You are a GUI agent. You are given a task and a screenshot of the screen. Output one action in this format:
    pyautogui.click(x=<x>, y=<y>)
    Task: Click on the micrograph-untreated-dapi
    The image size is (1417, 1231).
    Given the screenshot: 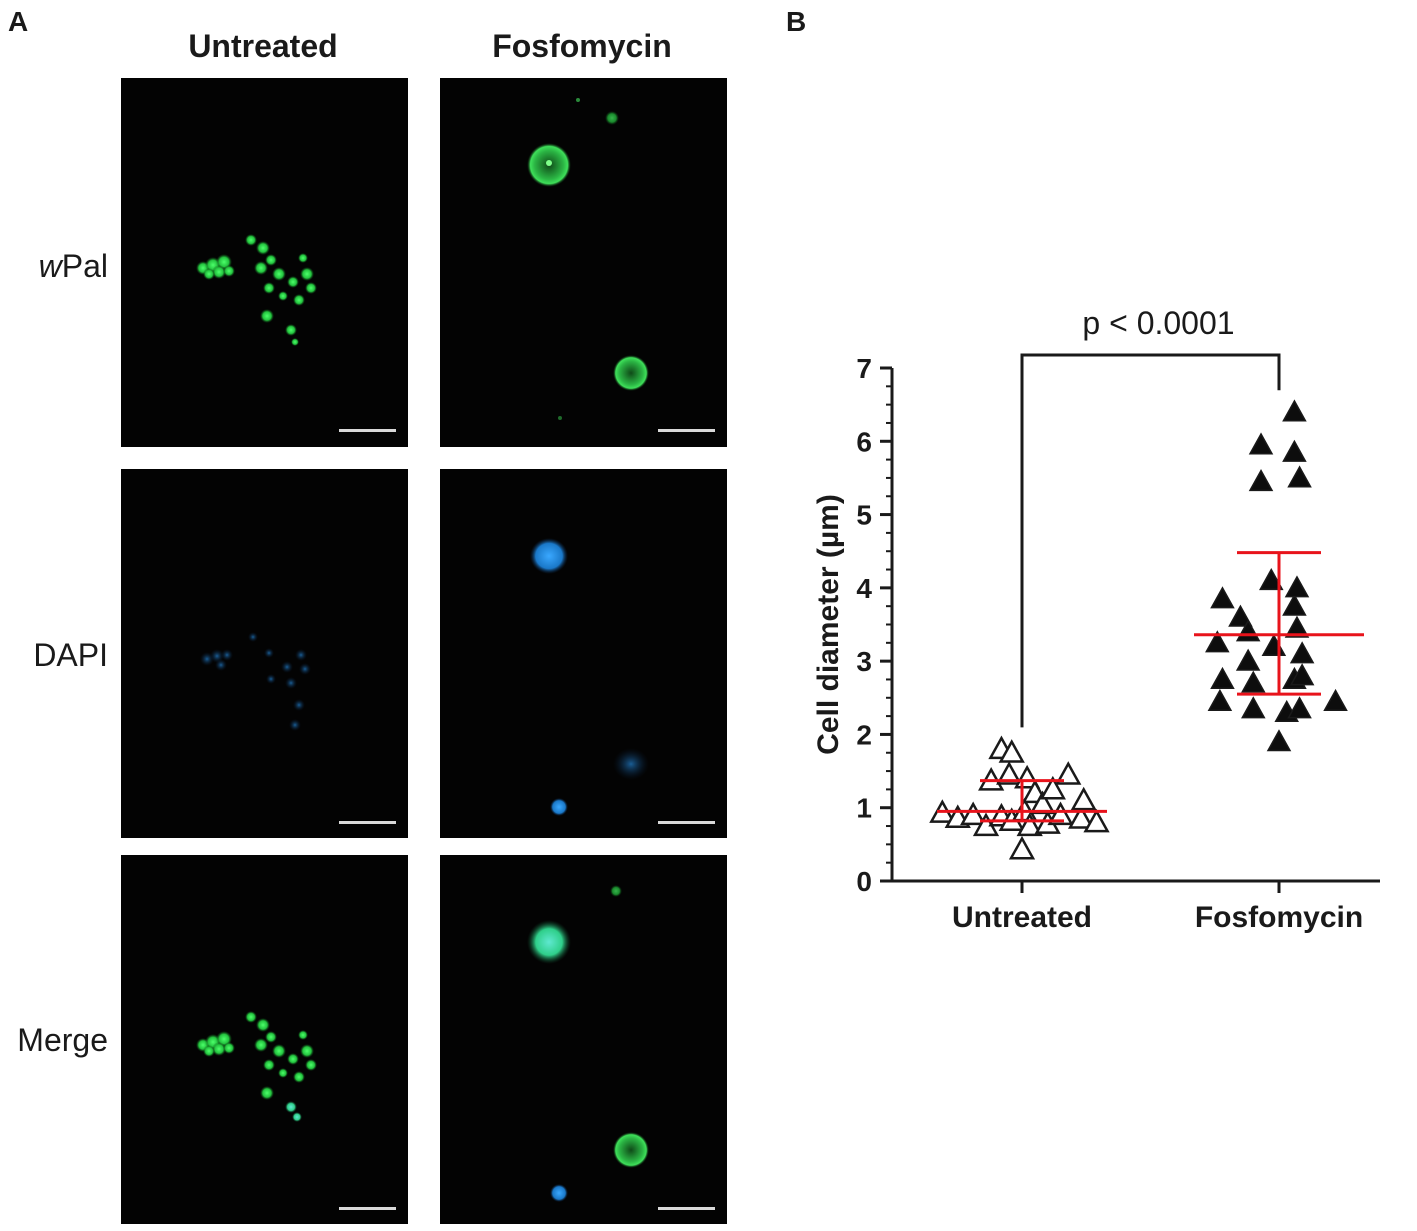 What is the action you would take?
    pyautogui.click(x=264, y=653)
    